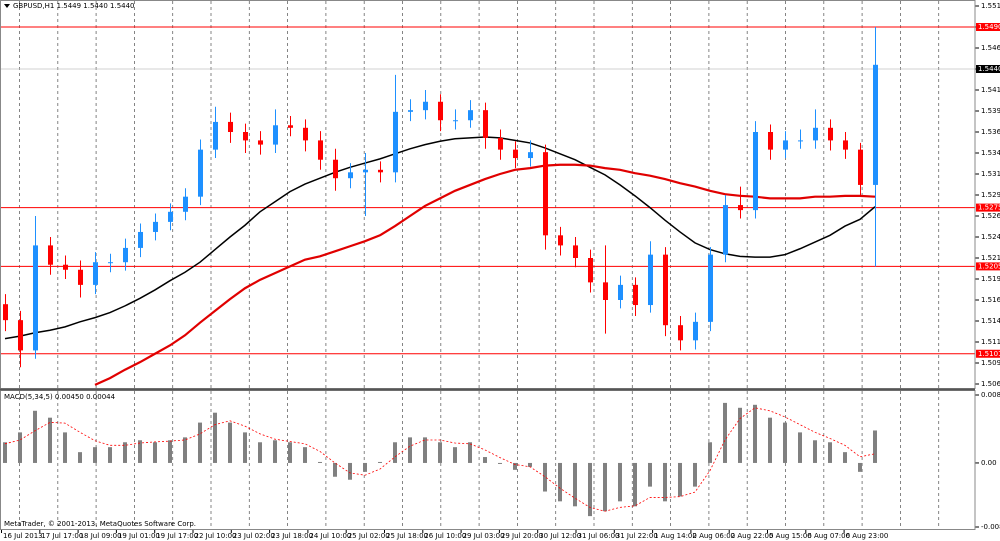 The width and height of the screenshot is (1000, 541). What do you see at coordinates (637, 536) in the screenshot?
I see `x-tick-label: 31 Jul 22:00` at bounding box center [637, 536].